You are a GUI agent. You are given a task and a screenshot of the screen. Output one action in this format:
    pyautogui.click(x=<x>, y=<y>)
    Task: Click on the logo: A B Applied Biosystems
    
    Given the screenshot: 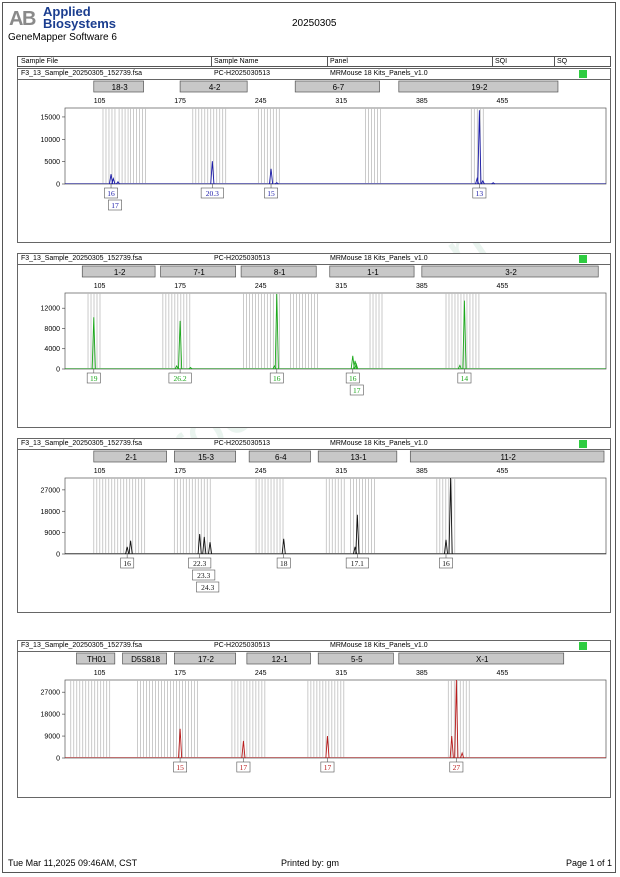 What is the action you would take?
    pyautogui.click(x=62, y=18)
    